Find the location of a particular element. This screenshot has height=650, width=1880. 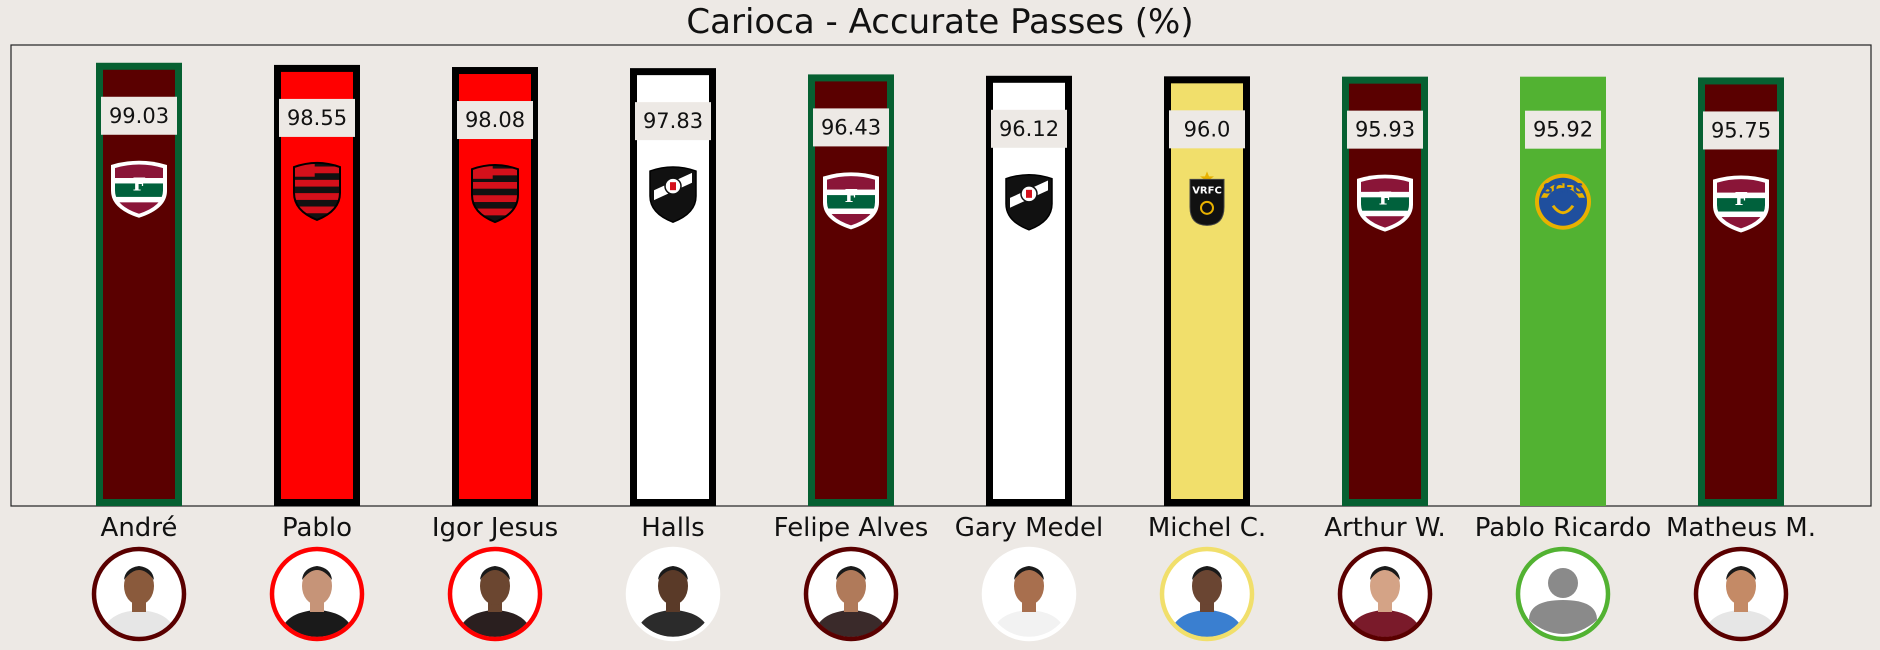

value-label-text: 96.12 is located at coordinates (1029, 129).